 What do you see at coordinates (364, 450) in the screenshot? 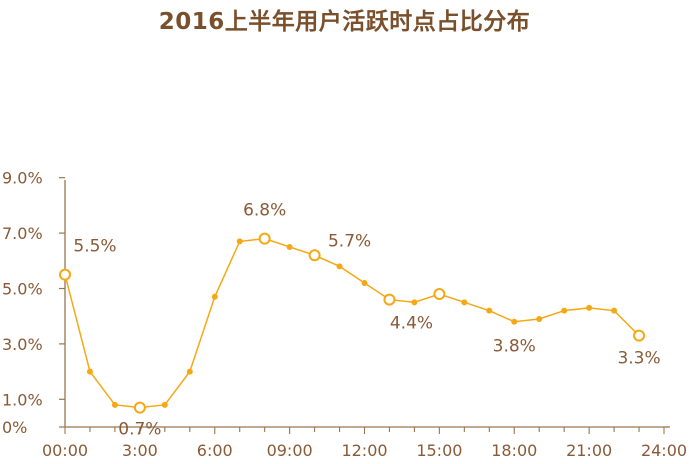
I see `x-tick-label: 12:00` at bounding box center [364, 450].